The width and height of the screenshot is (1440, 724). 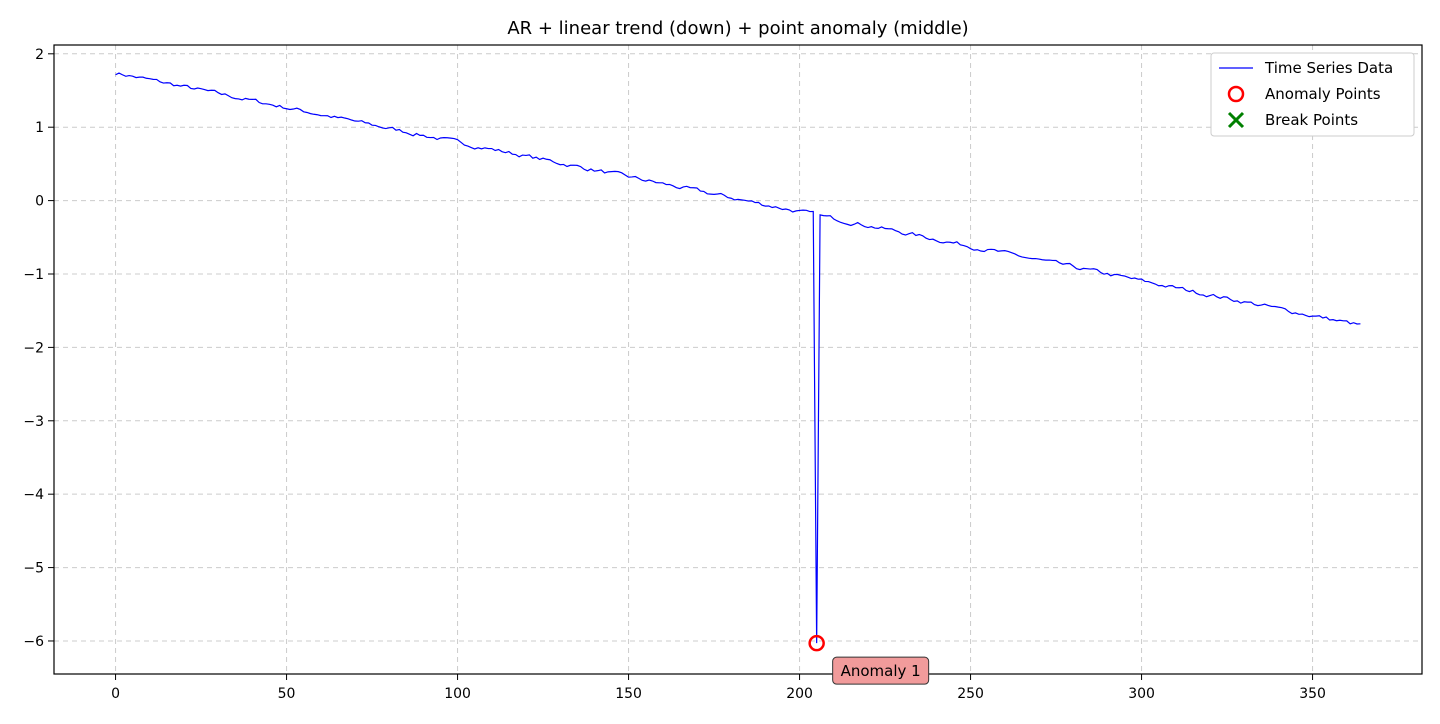 I want to click on x-tick-label: 50, so click(x=287, y=694).